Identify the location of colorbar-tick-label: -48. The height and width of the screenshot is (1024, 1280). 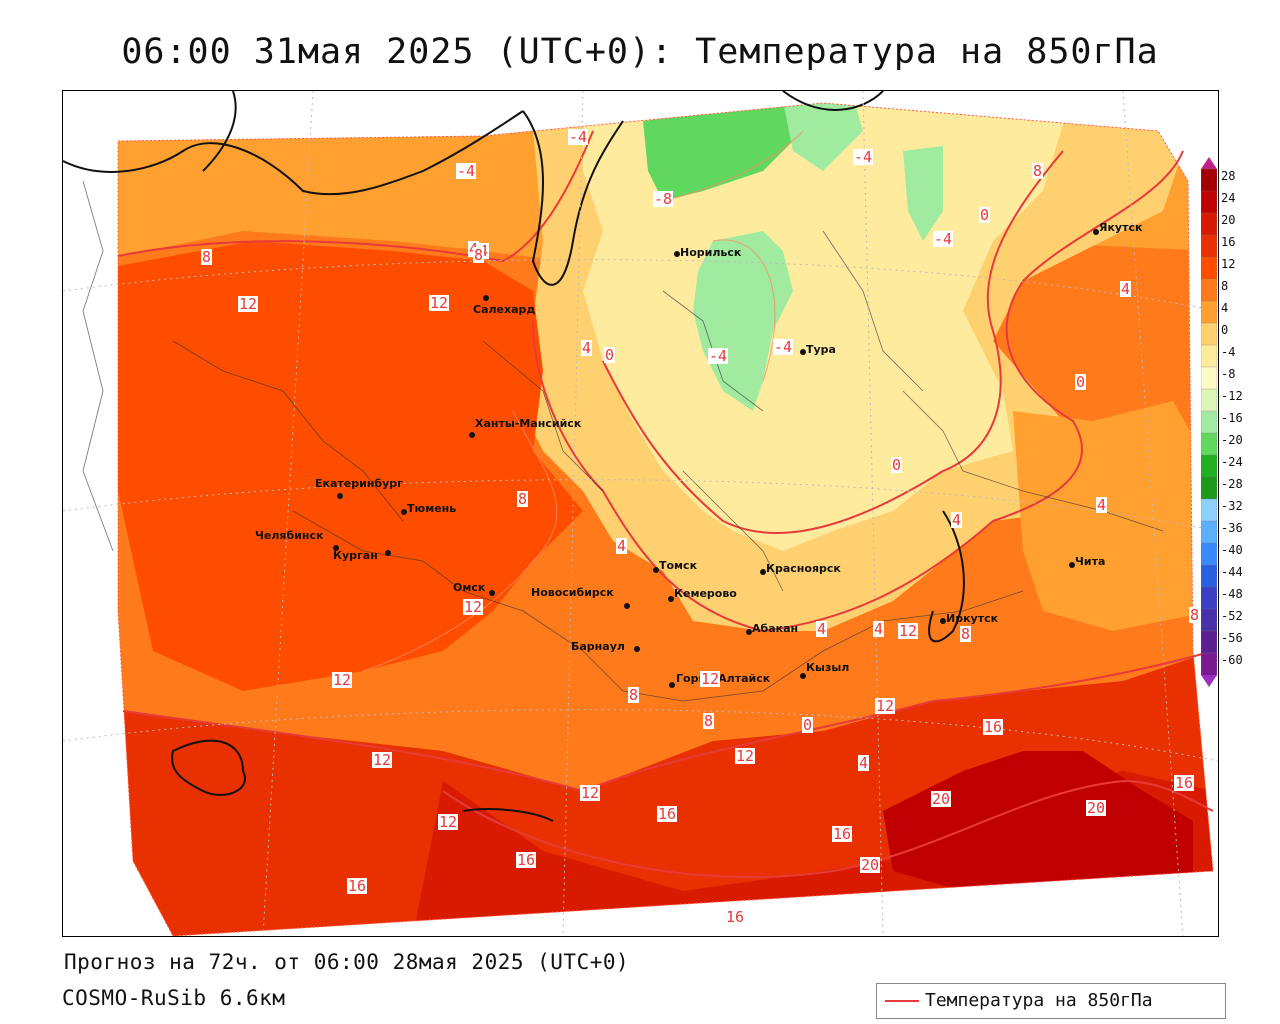
(1232, 594).